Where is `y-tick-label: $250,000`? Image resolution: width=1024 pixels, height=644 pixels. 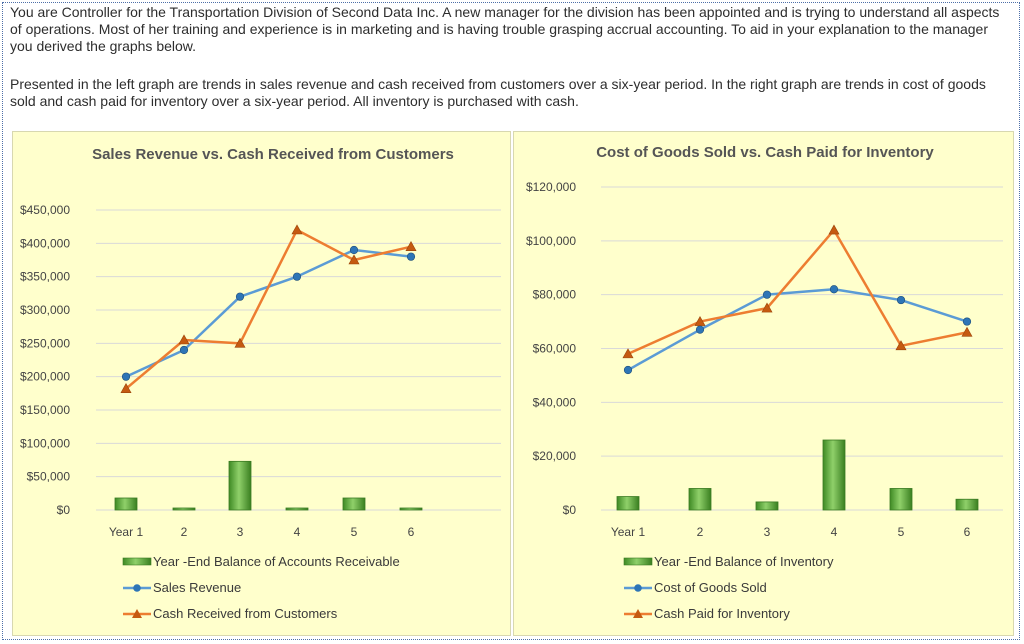 y-tick-label: $250,000 is located at coordinates (45, 343).